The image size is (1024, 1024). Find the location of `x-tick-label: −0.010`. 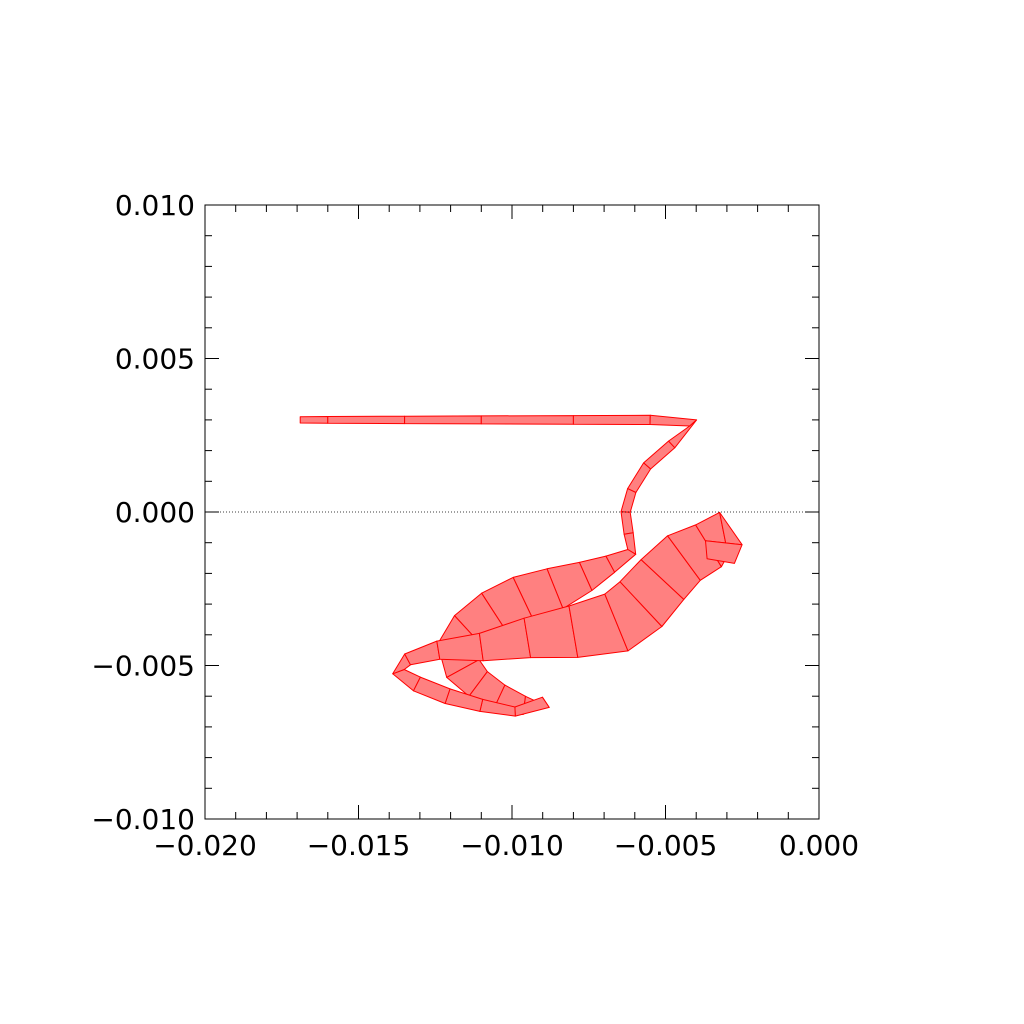

x-tick-label: −0.010 is located at coordinates (512, 845).